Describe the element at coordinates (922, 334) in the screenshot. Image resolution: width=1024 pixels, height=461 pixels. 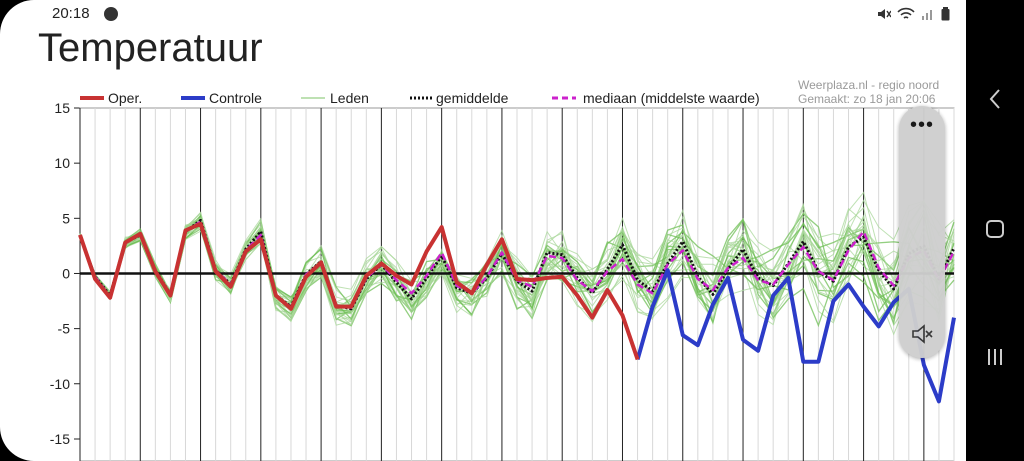
I see `speaker-muted-icon` at that location.